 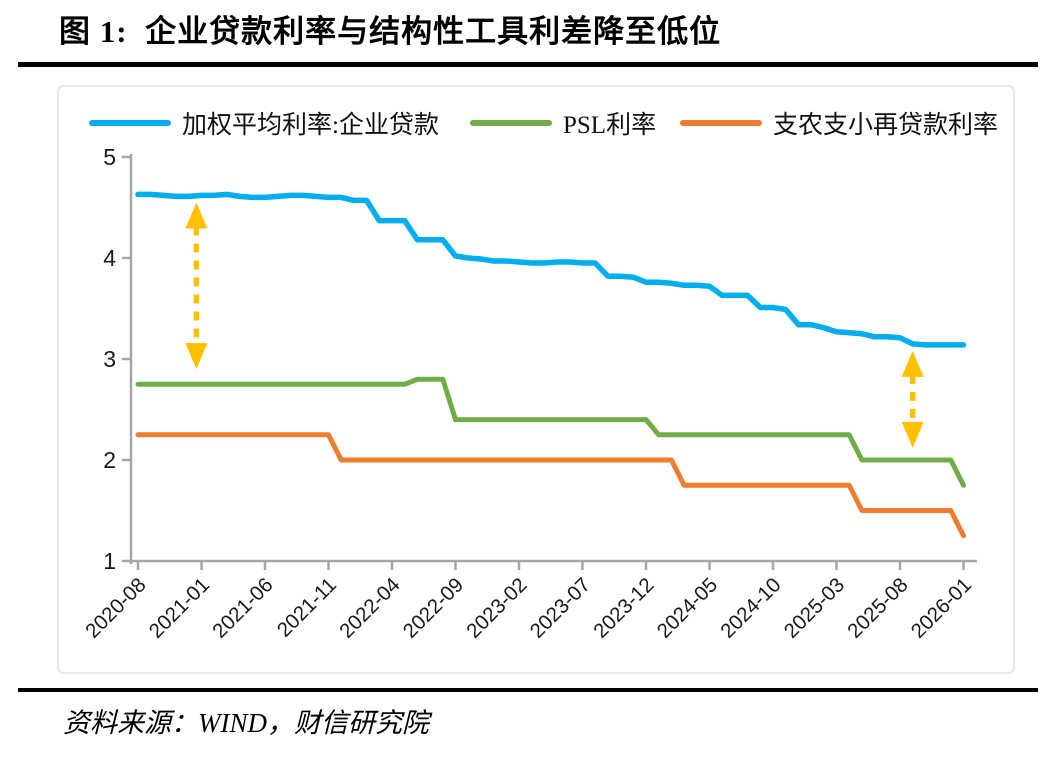 I want to click on legend-swatch-green, so click(x=511, y=123).